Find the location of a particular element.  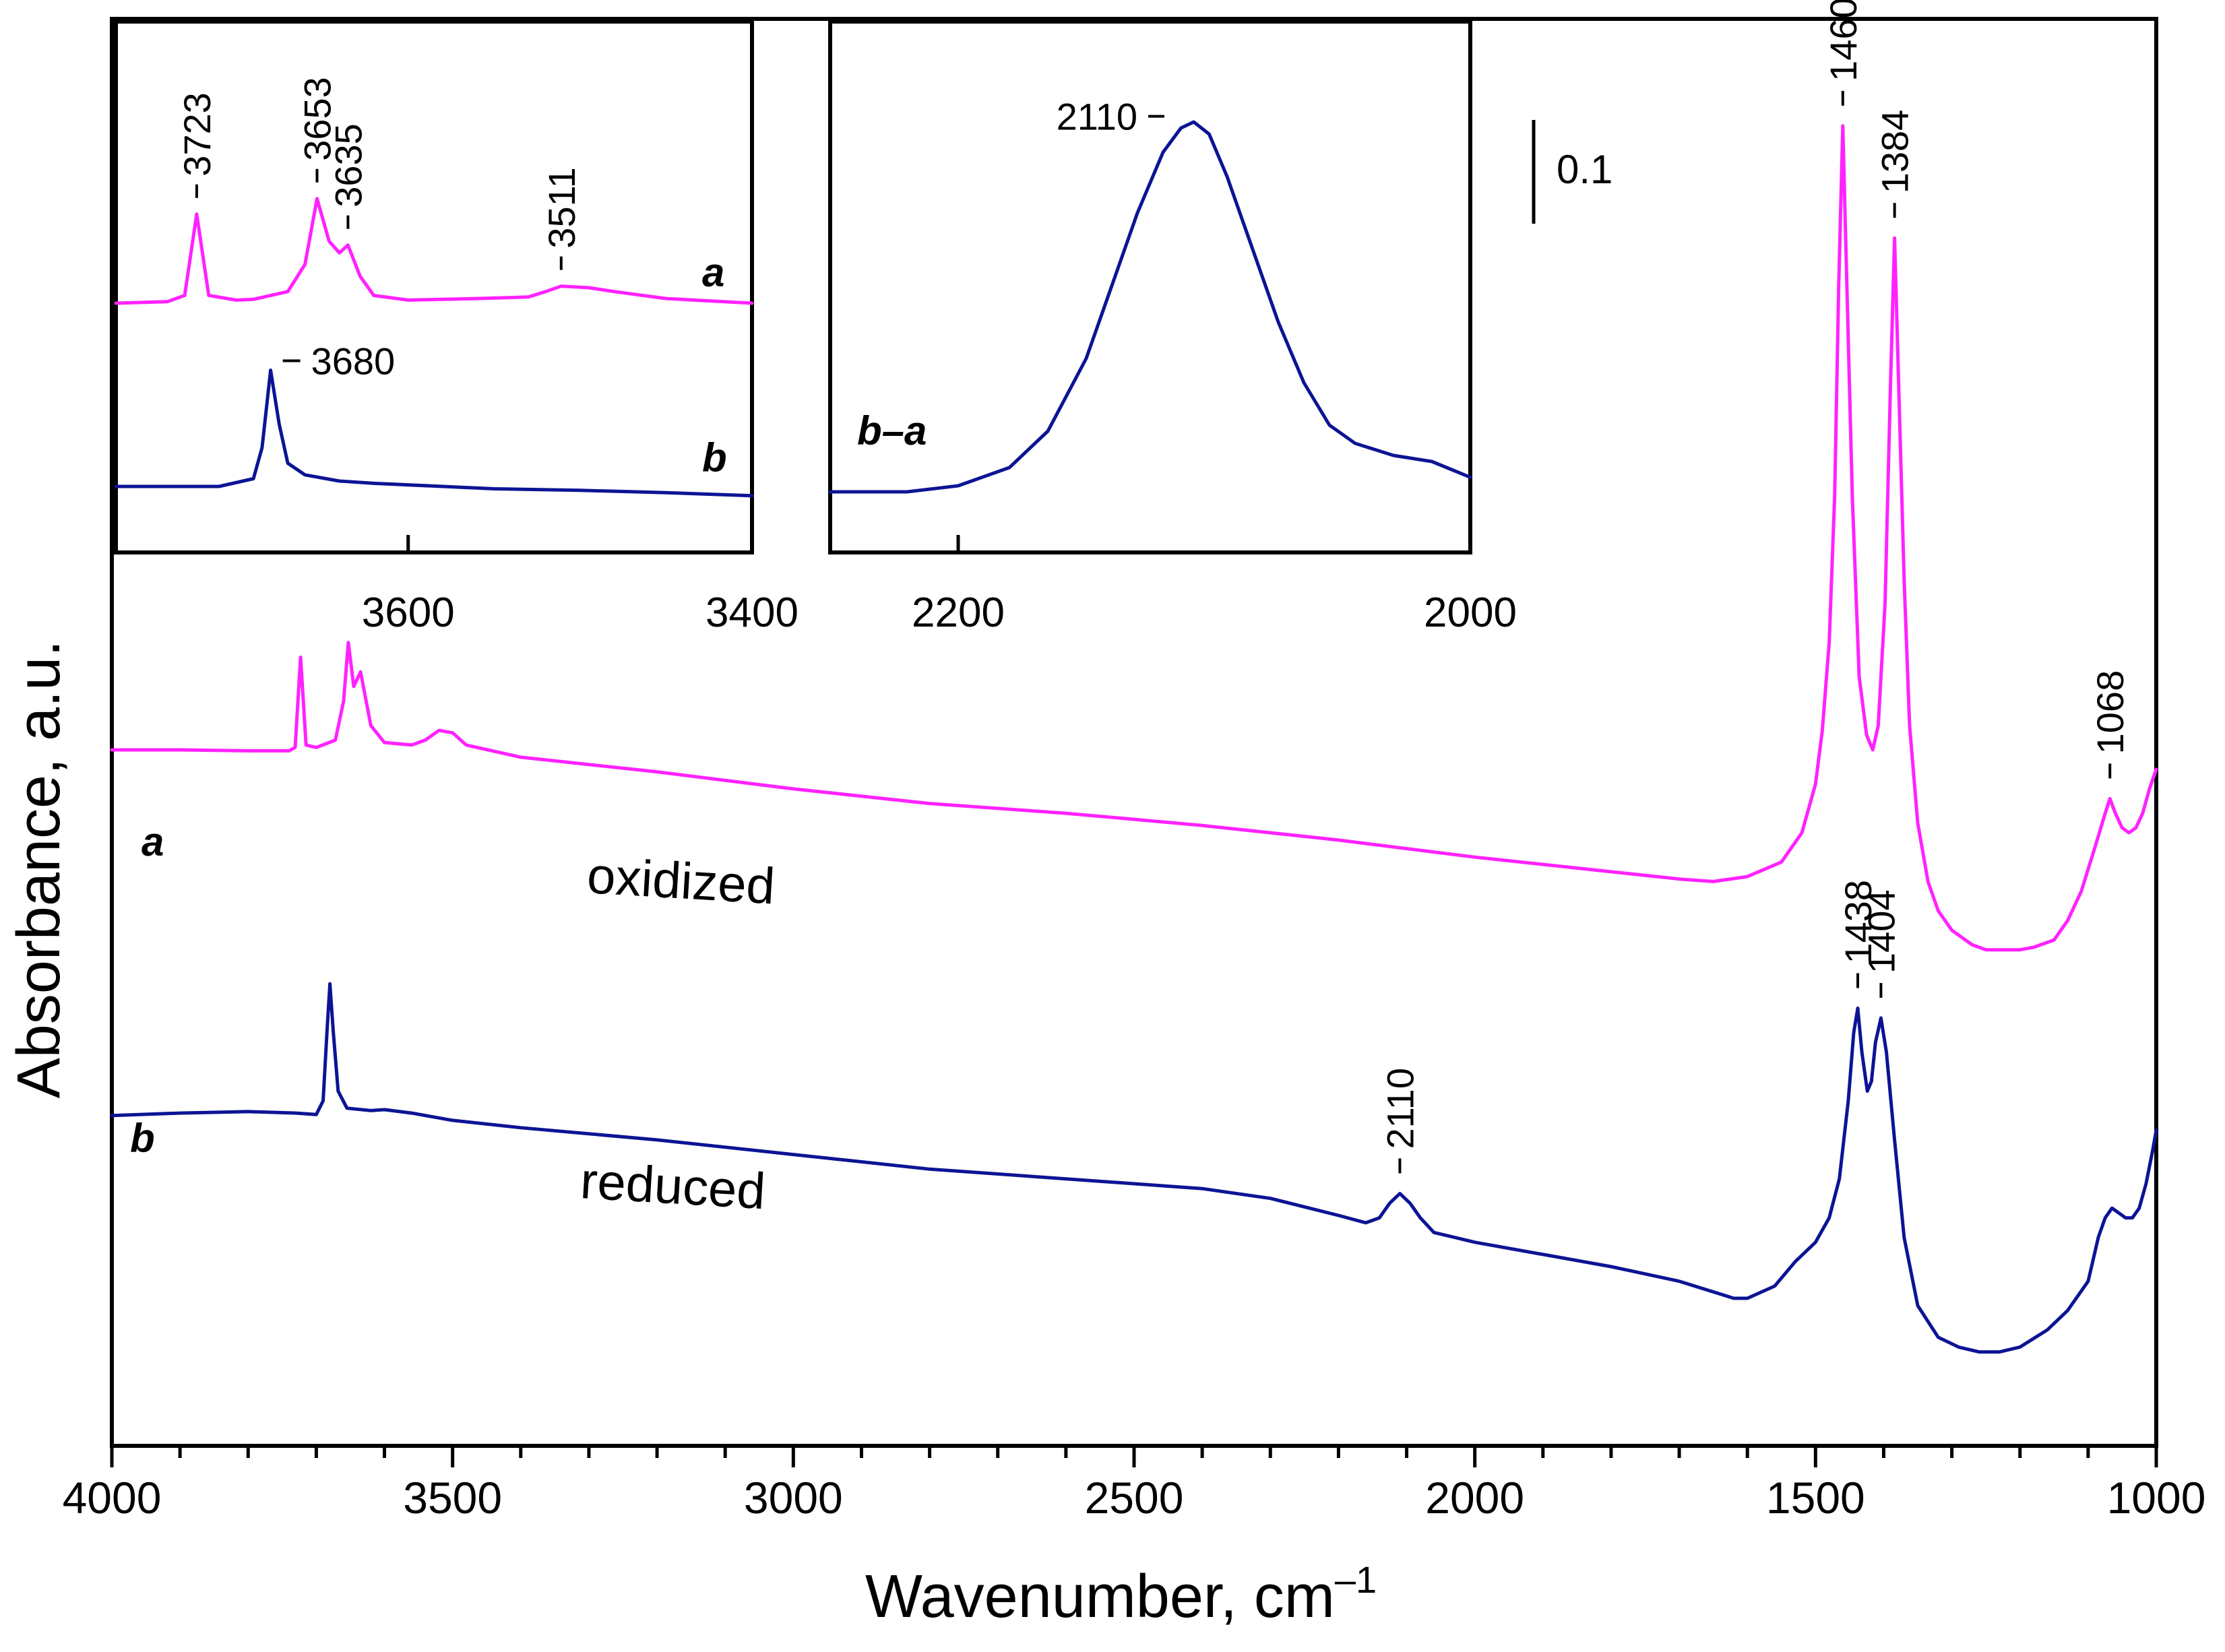

inset-co-series-group is located at coordinates (1150, 307).